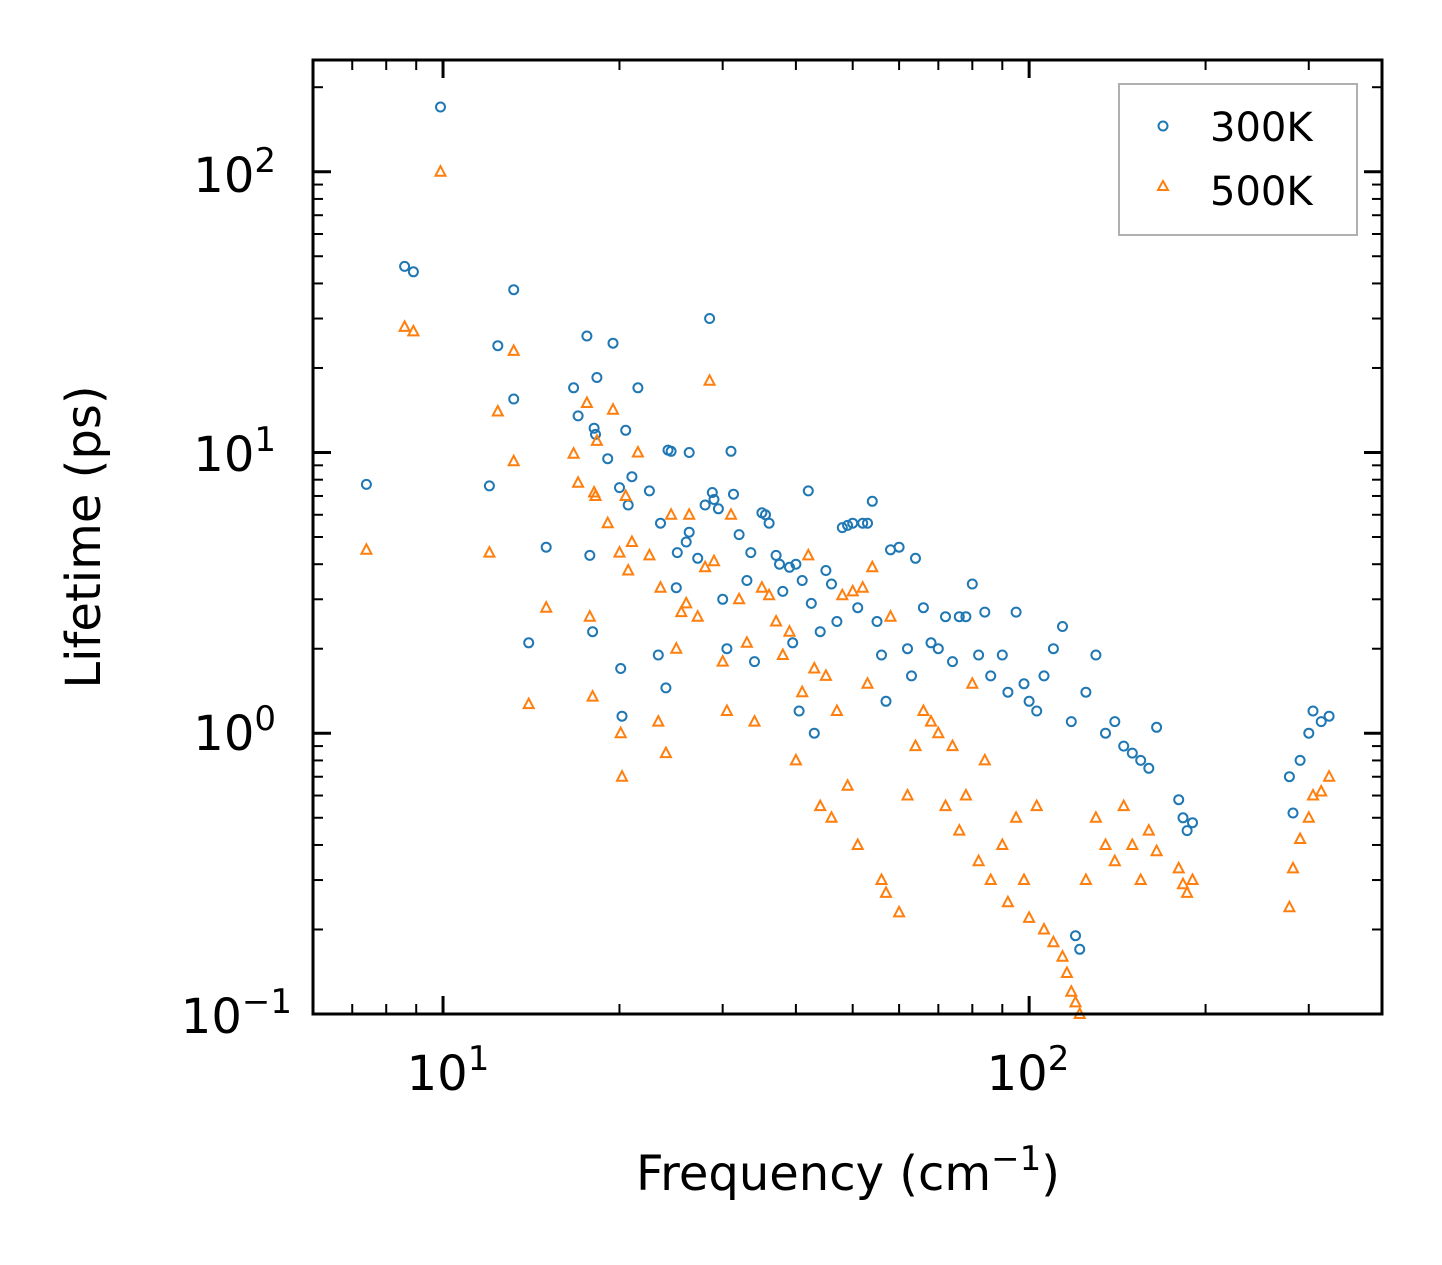  What do you see at coordinates (1262, 192) in the screenshot?
I see `legend-label-500k: 500K` at bounding box center [1262, 192].